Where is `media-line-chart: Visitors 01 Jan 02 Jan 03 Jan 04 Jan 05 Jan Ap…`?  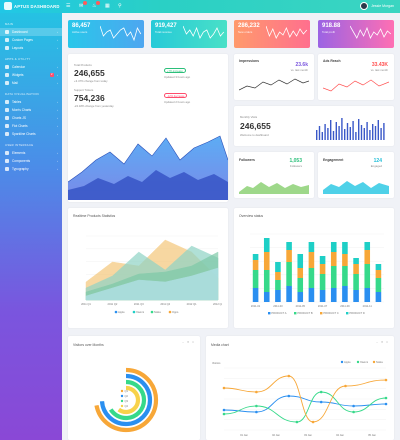
media-line-chart: Visitors 01 Jan 02 Jan 03 Jan 04 Jan 05 Jan Ap… is located at coordinates (300, 398).